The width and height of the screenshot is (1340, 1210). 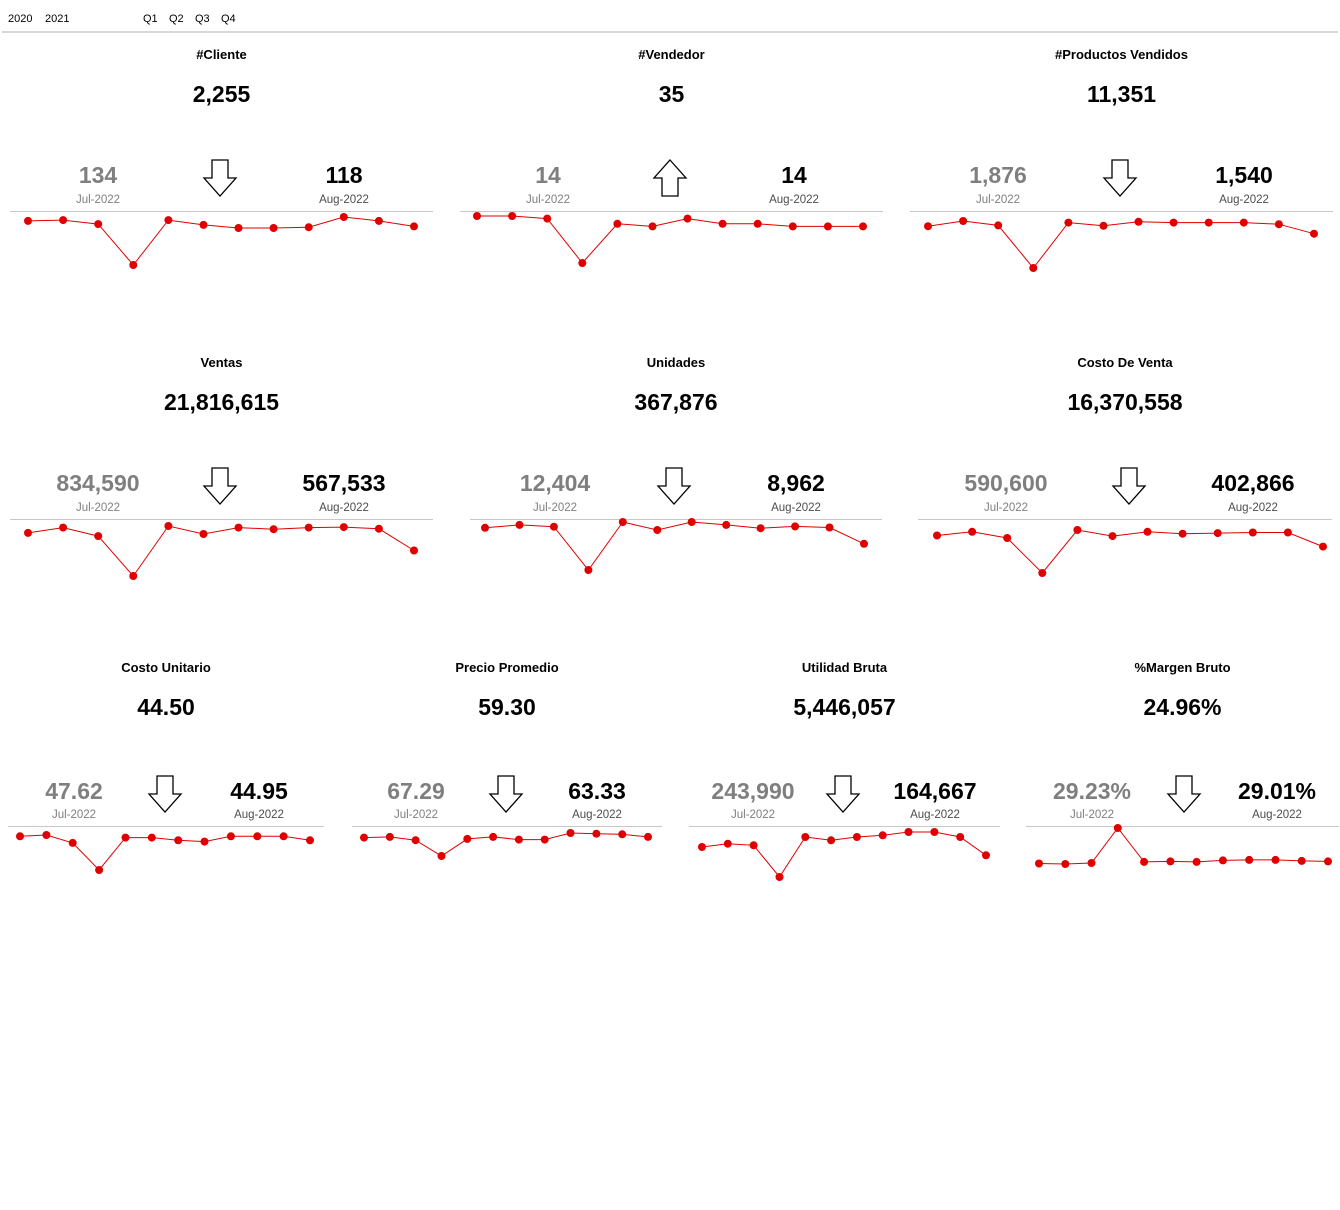 I want to click on filter-year-2020: 2020, so click(x=20, y=19).